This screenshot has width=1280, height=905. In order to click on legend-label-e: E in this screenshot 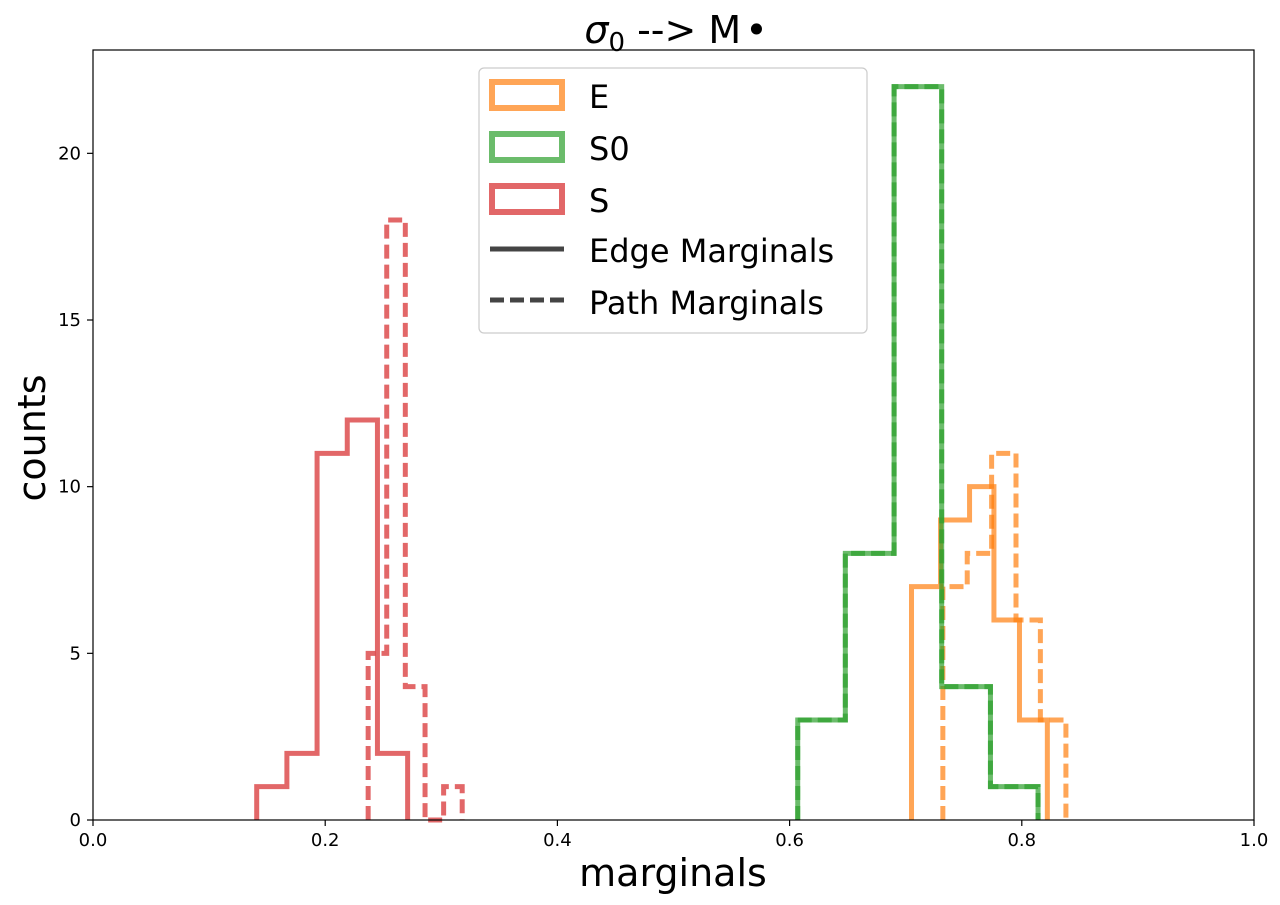, I will do `click(599, 97)`.